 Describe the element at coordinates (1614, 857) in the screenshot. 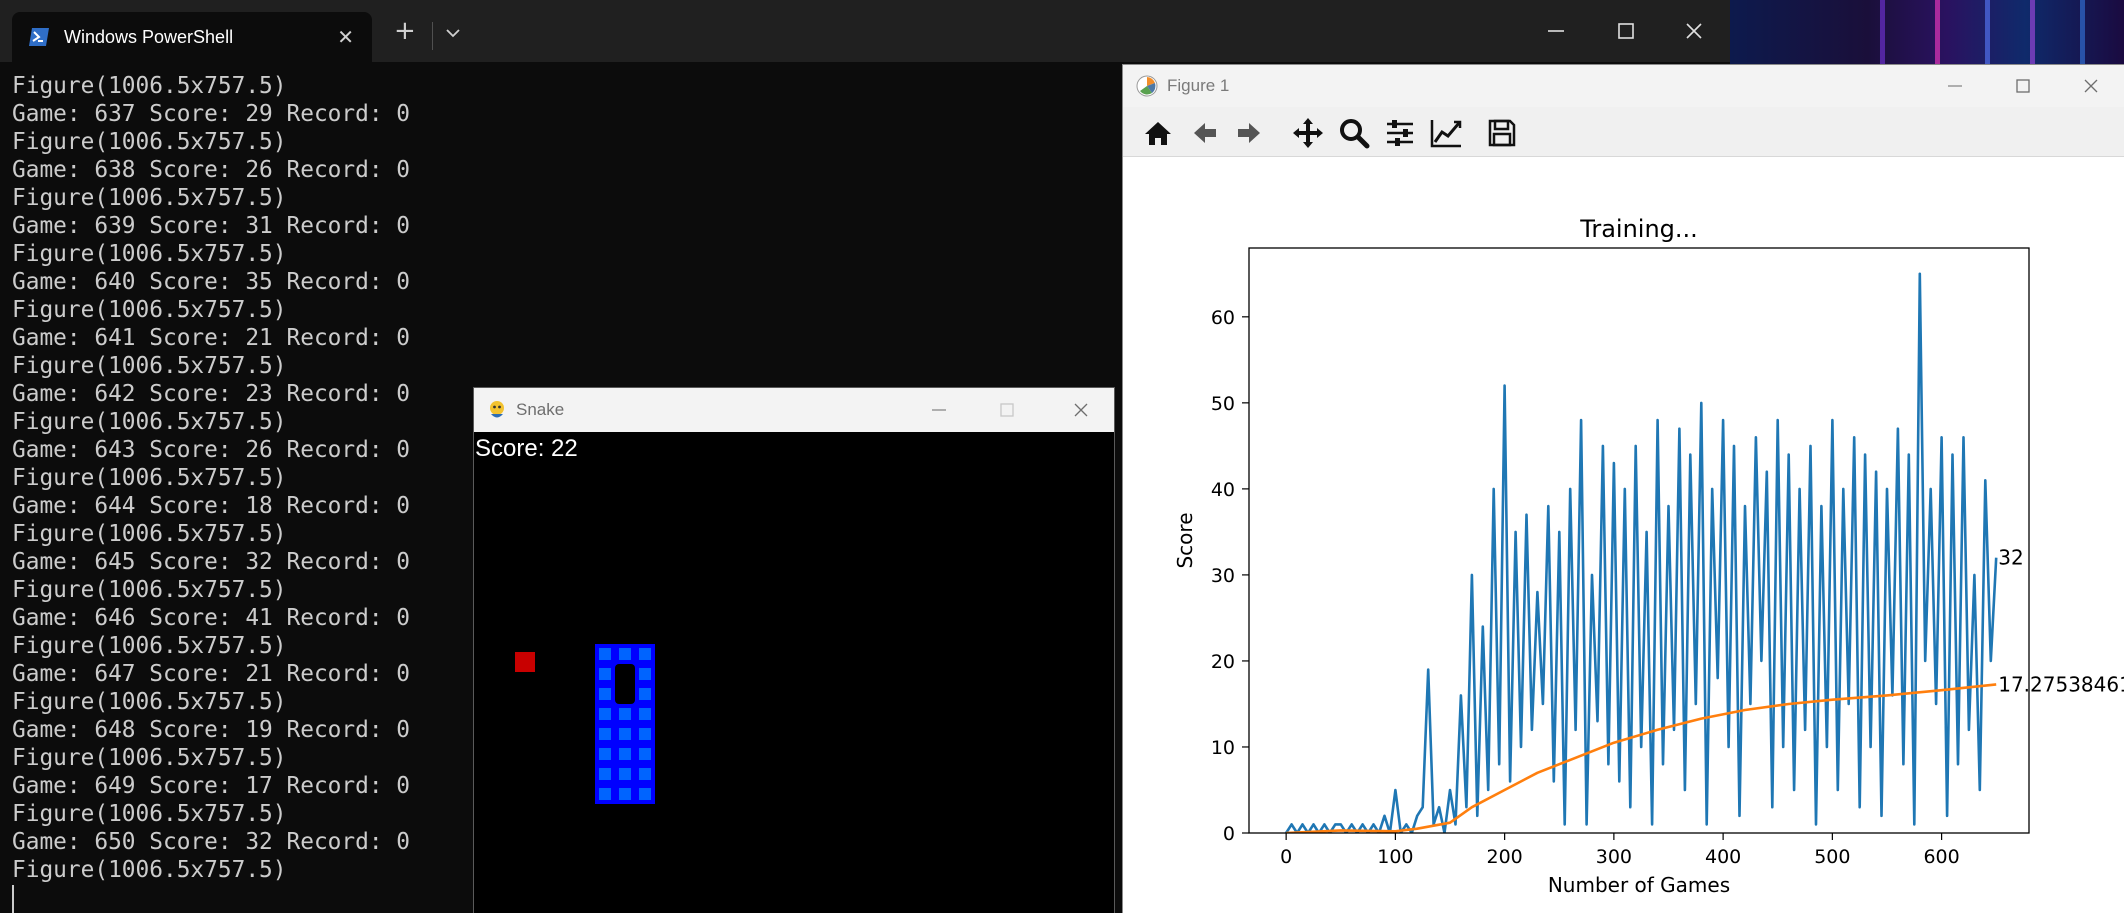

I see `x-tick-label: 300` at that location.